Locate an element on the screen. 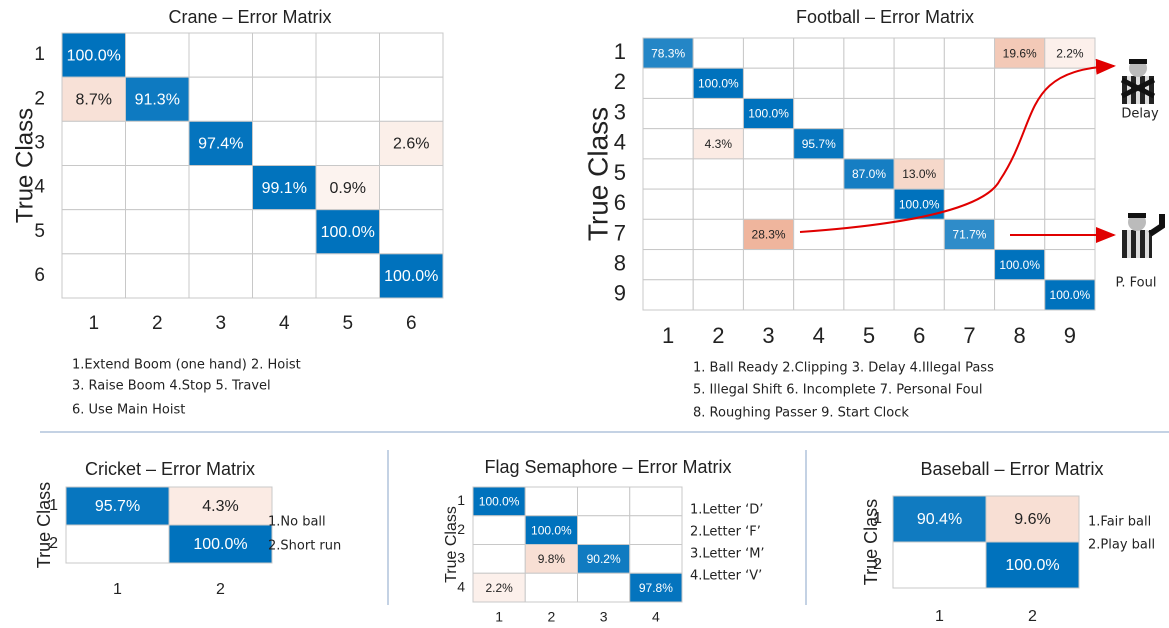 The height and width of the screenshot is (628, 1169). cell-label: 9.6% is located at coordinates (1032, 519).